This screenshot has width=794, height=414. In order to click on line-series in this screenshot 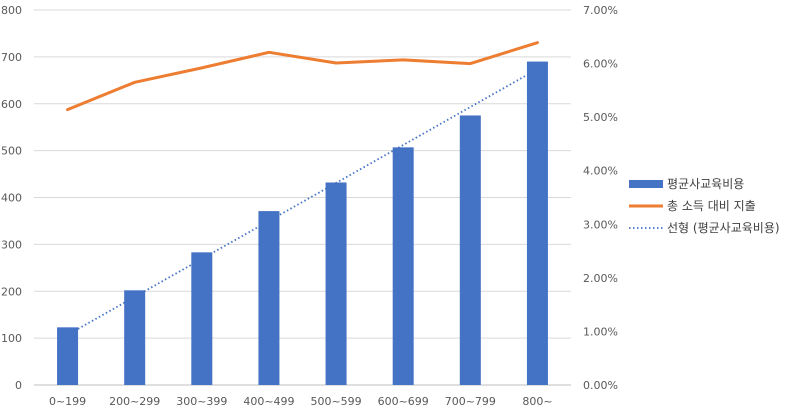, I will do `click(302, 76)`.